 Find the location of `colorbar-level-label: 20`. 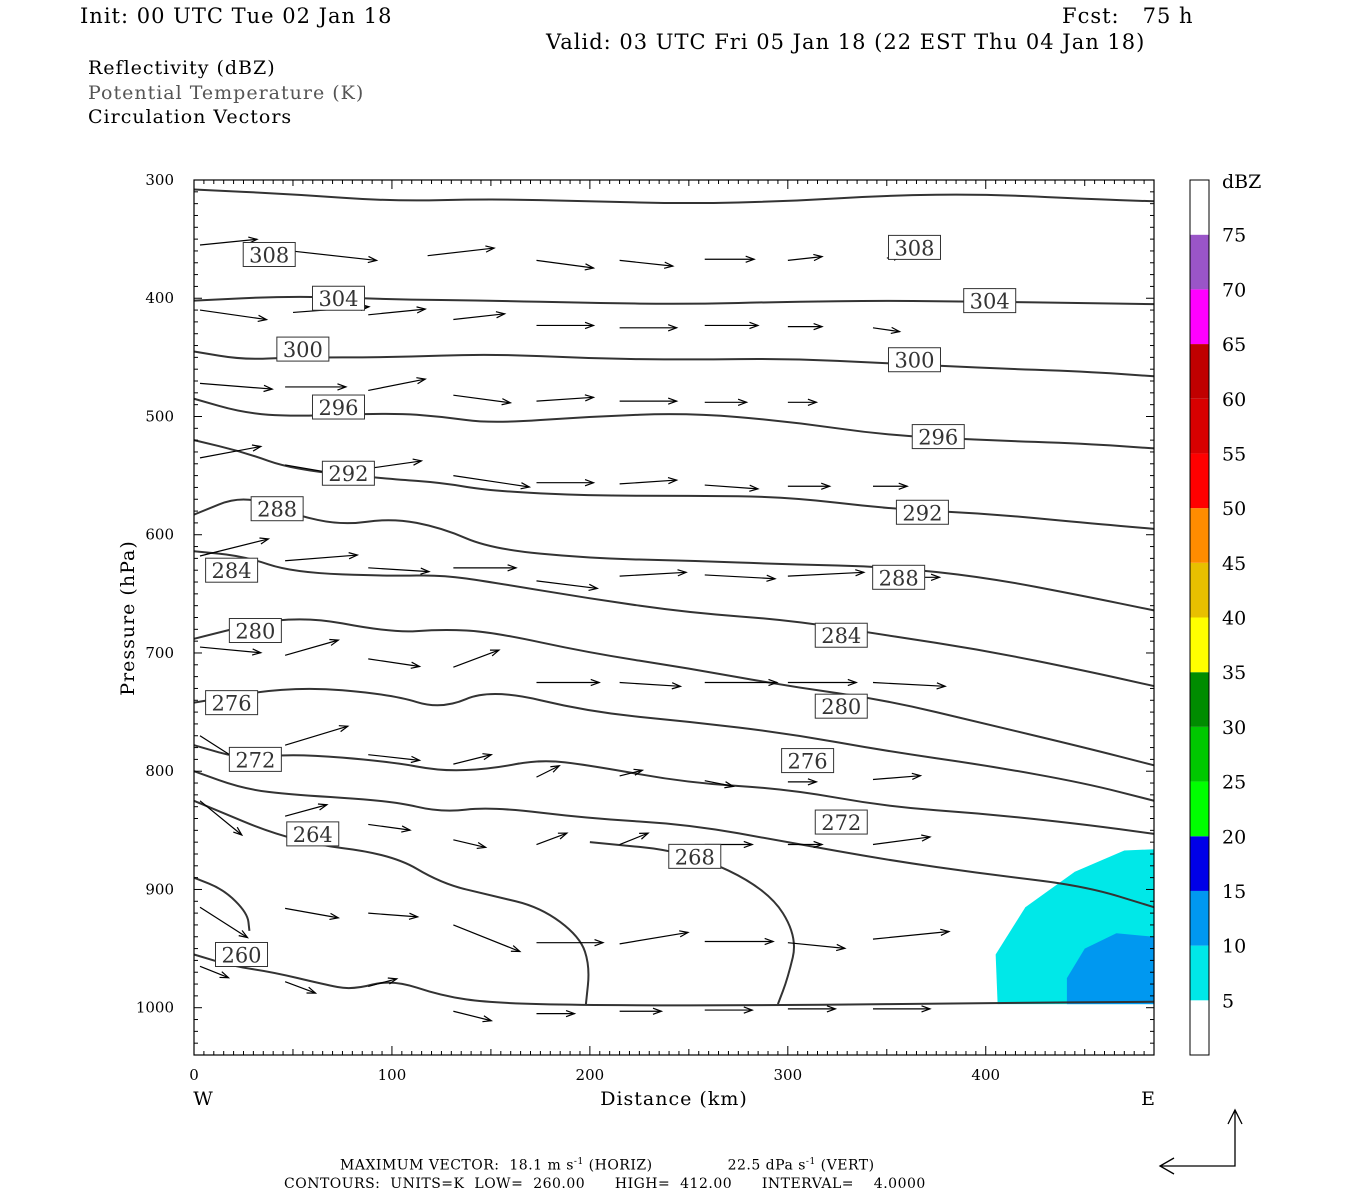

colorbar-level-label: 20 is located at coordinates (1234, 837).